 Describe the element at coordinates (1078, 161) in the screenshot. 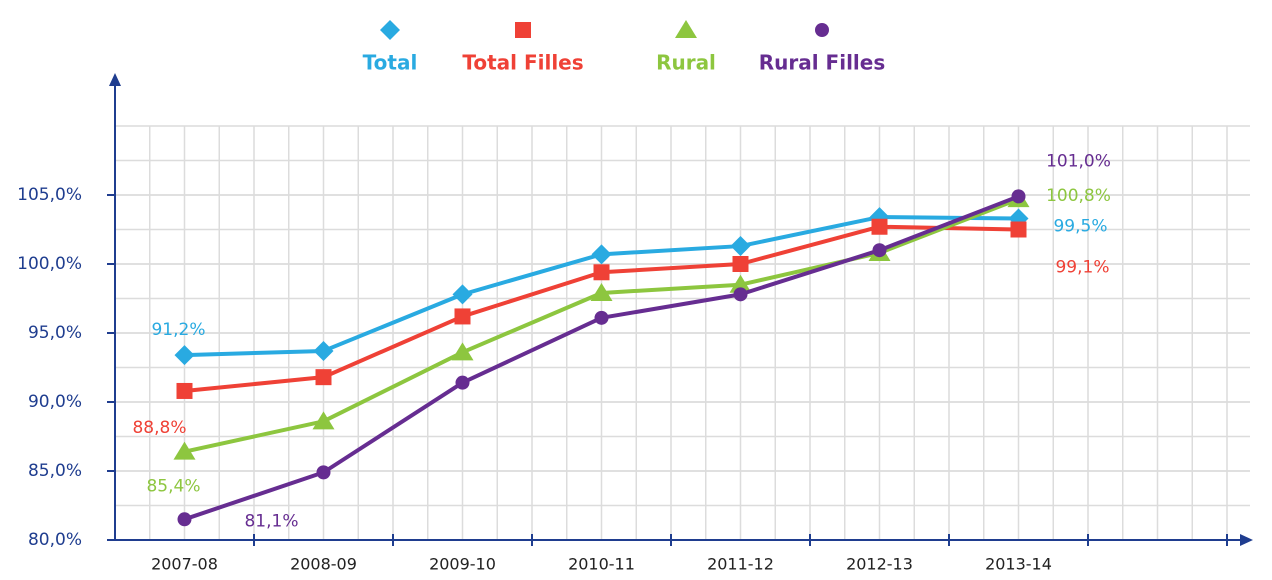

I see `data-label: 101,0%` at that location.